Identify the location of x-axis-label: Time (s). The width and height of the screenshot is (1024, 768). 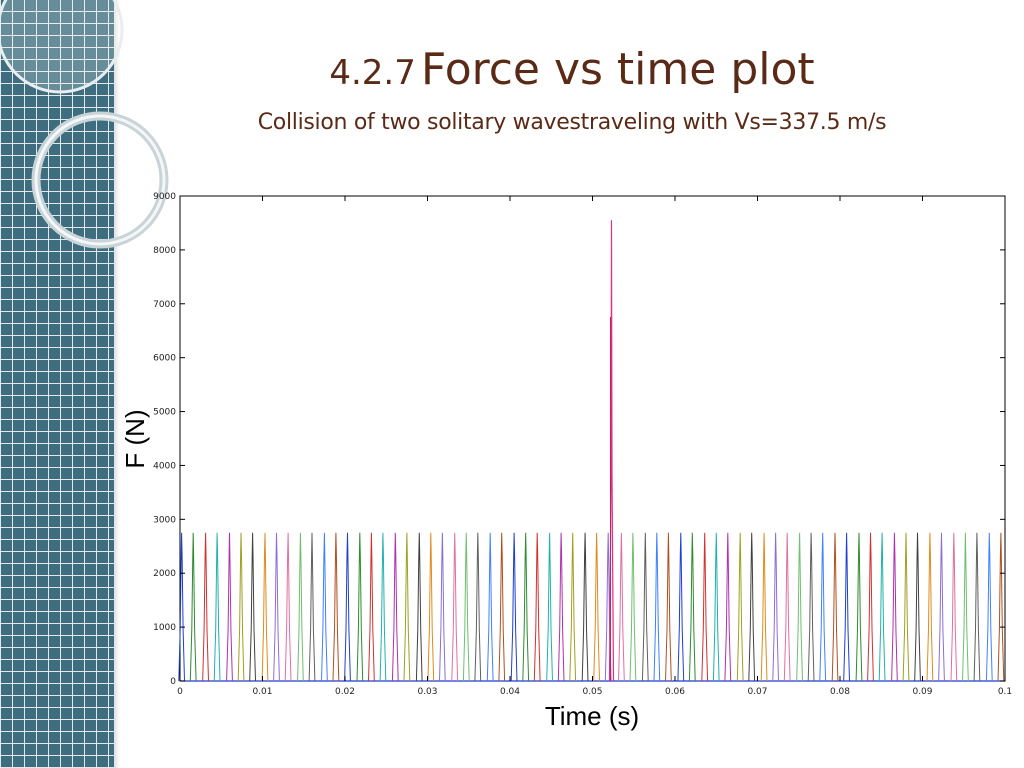
(592, 716).